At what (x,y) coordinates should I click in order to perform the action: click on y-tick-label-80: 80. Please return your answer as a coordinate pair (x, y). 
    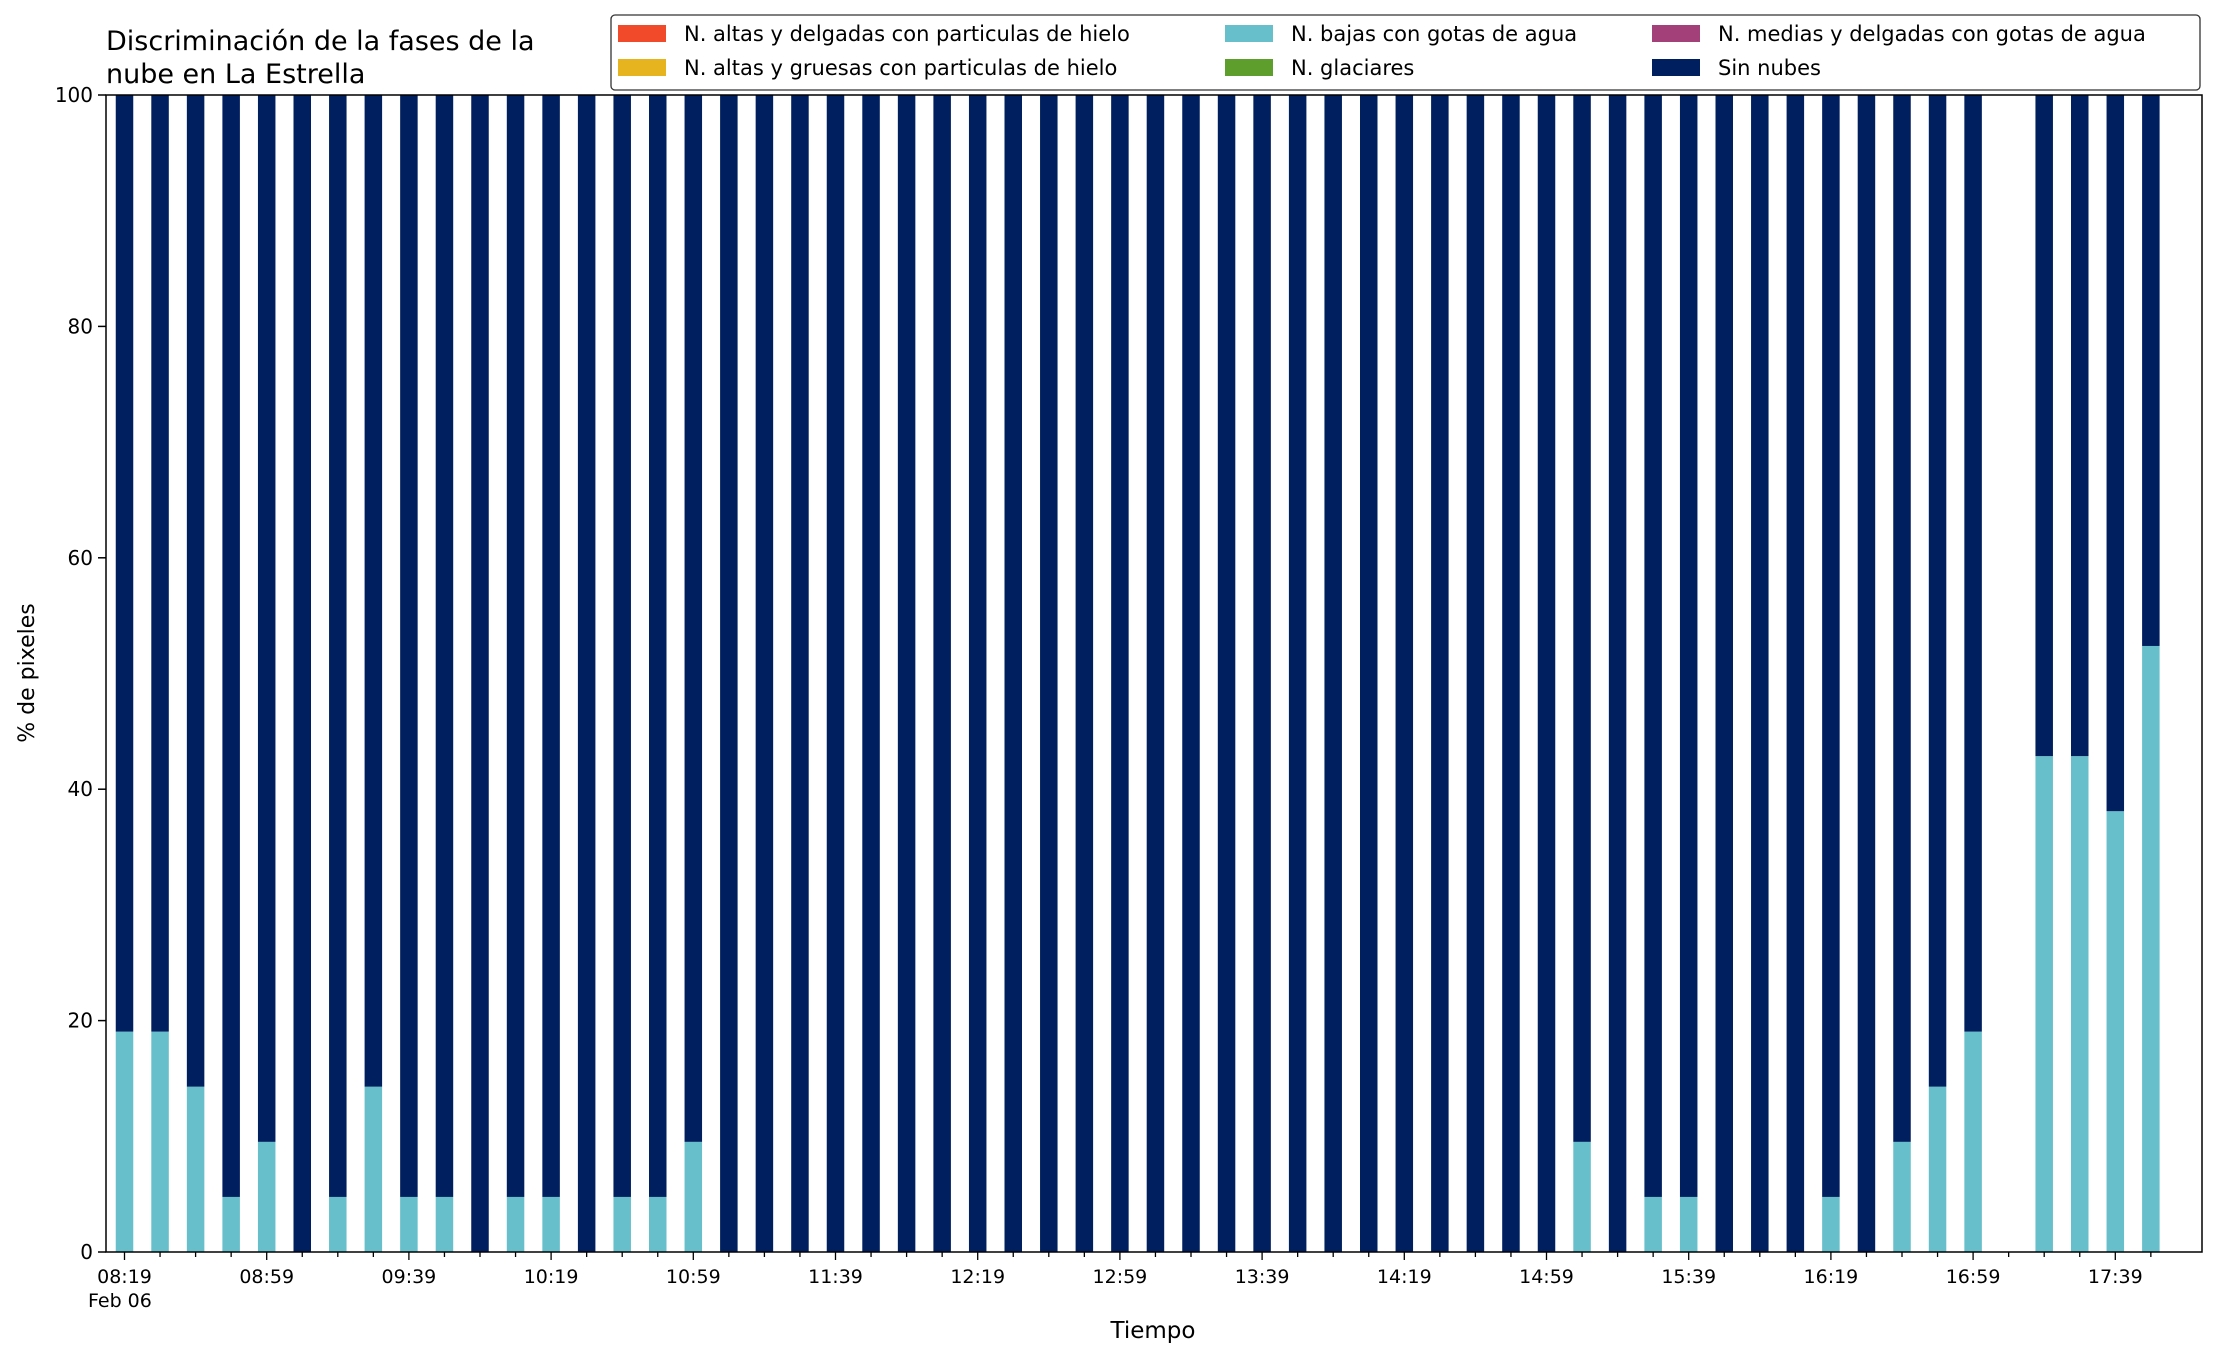
    Looking at the image, I should click on (80, 326).